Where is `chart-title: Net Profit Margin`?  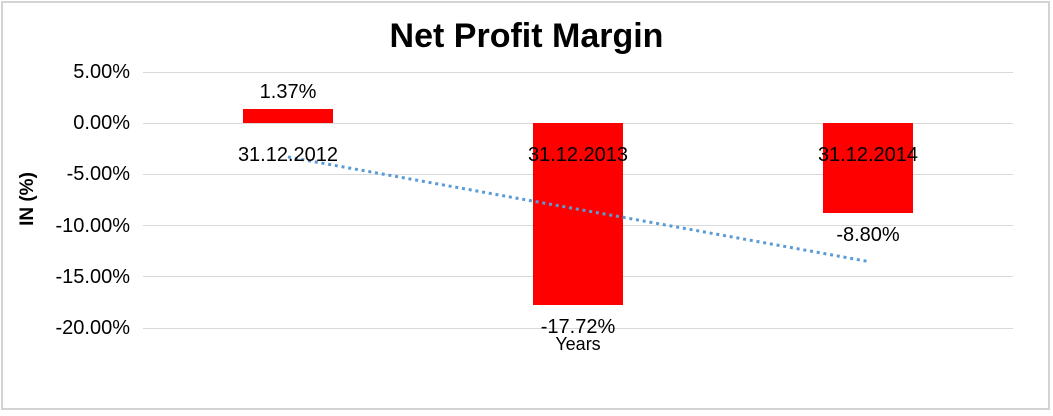 chart-title: Net Profit Margin is located at coordinates (526, 36).